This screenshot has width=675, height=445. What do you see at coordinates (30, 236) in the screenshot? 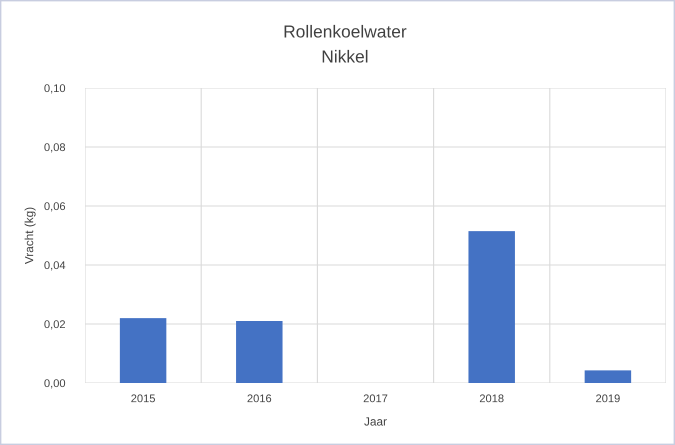
I see `y-axis-title: Vracht (kg)` at bounding box center [30, 236].